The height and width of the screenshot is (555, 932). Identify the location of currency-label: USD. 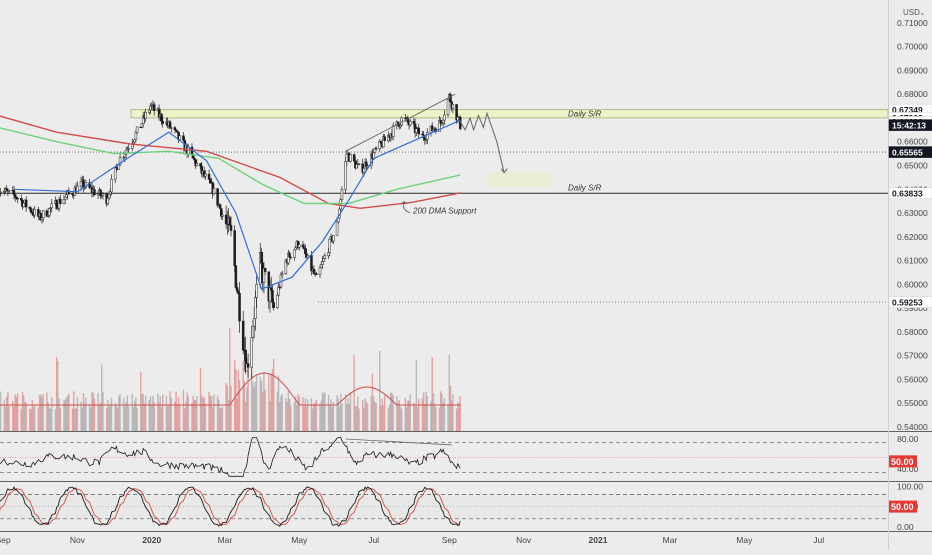
(911, 12).